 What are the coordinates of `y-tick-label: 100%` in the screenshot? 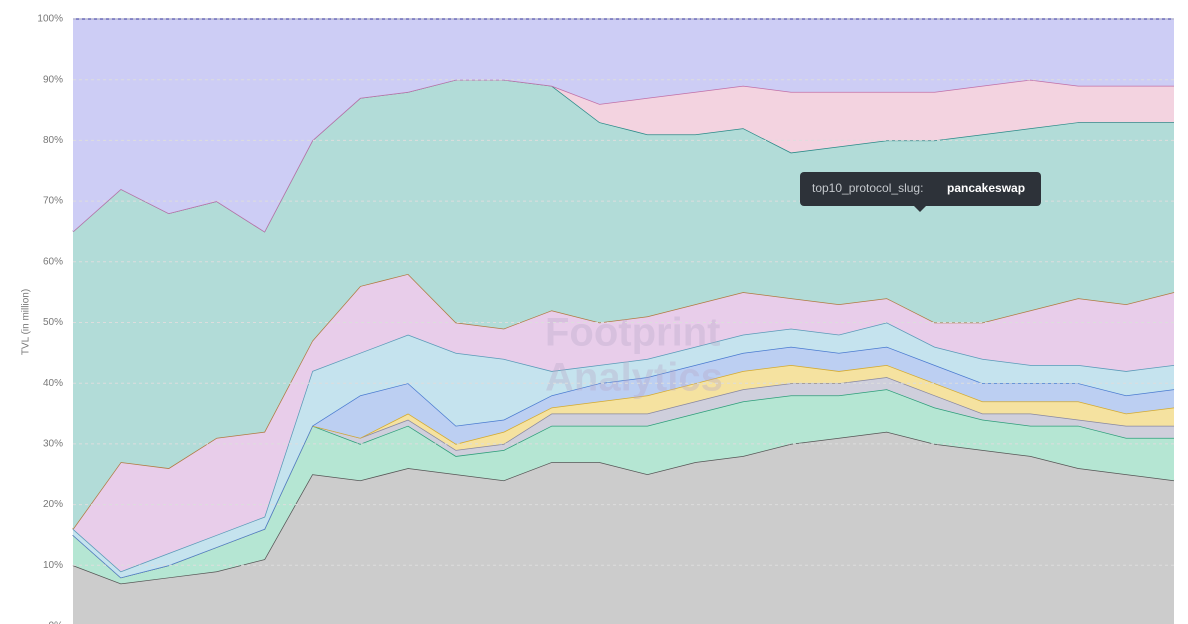 It's located at (50, 19).